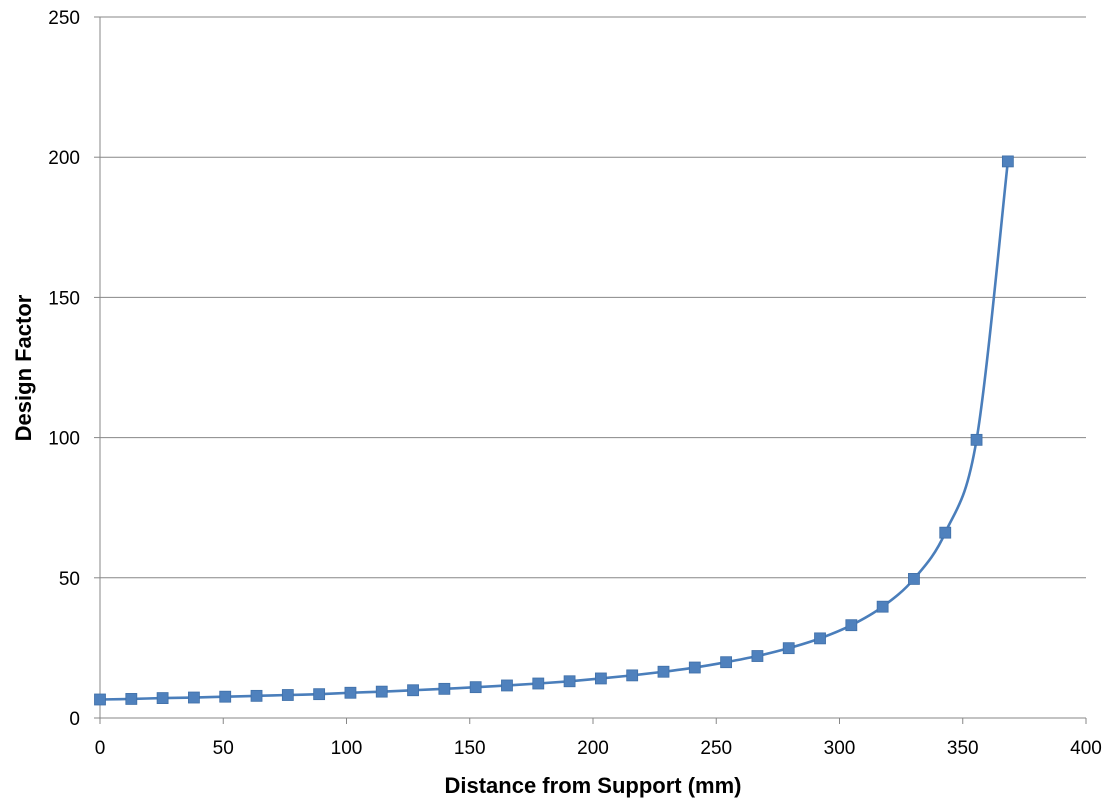 The image size is (1111, 811). What do you see at coordinates (64, 158) in the screenshot?
I see `y-tick-label: 200` at bounding box center [64, 158].